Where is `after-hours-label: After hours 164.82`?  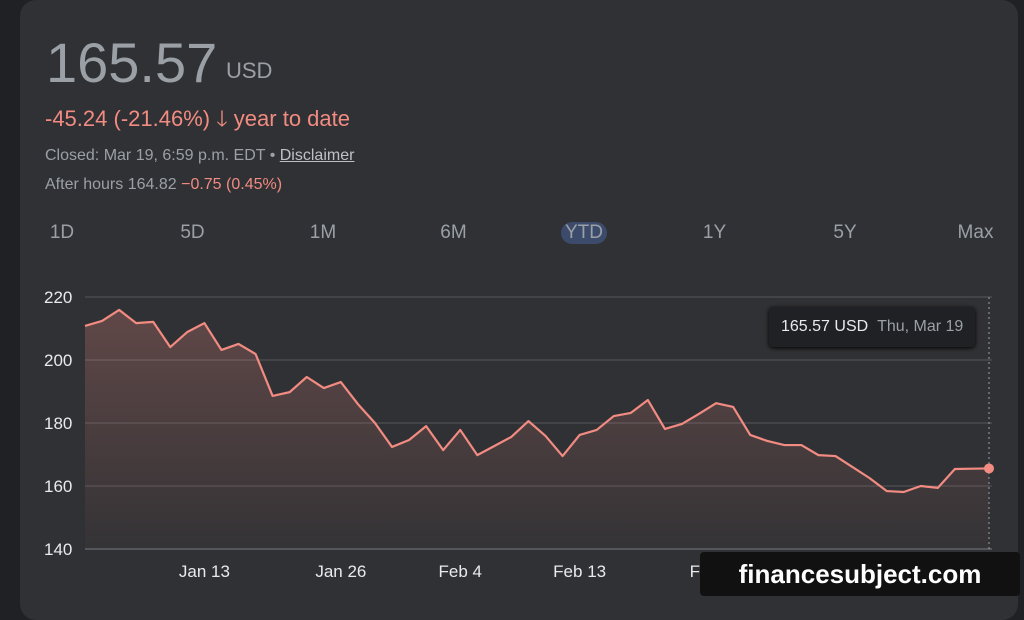 after-hours-label: After hours 164.82 is located at coordinates (111, 184).